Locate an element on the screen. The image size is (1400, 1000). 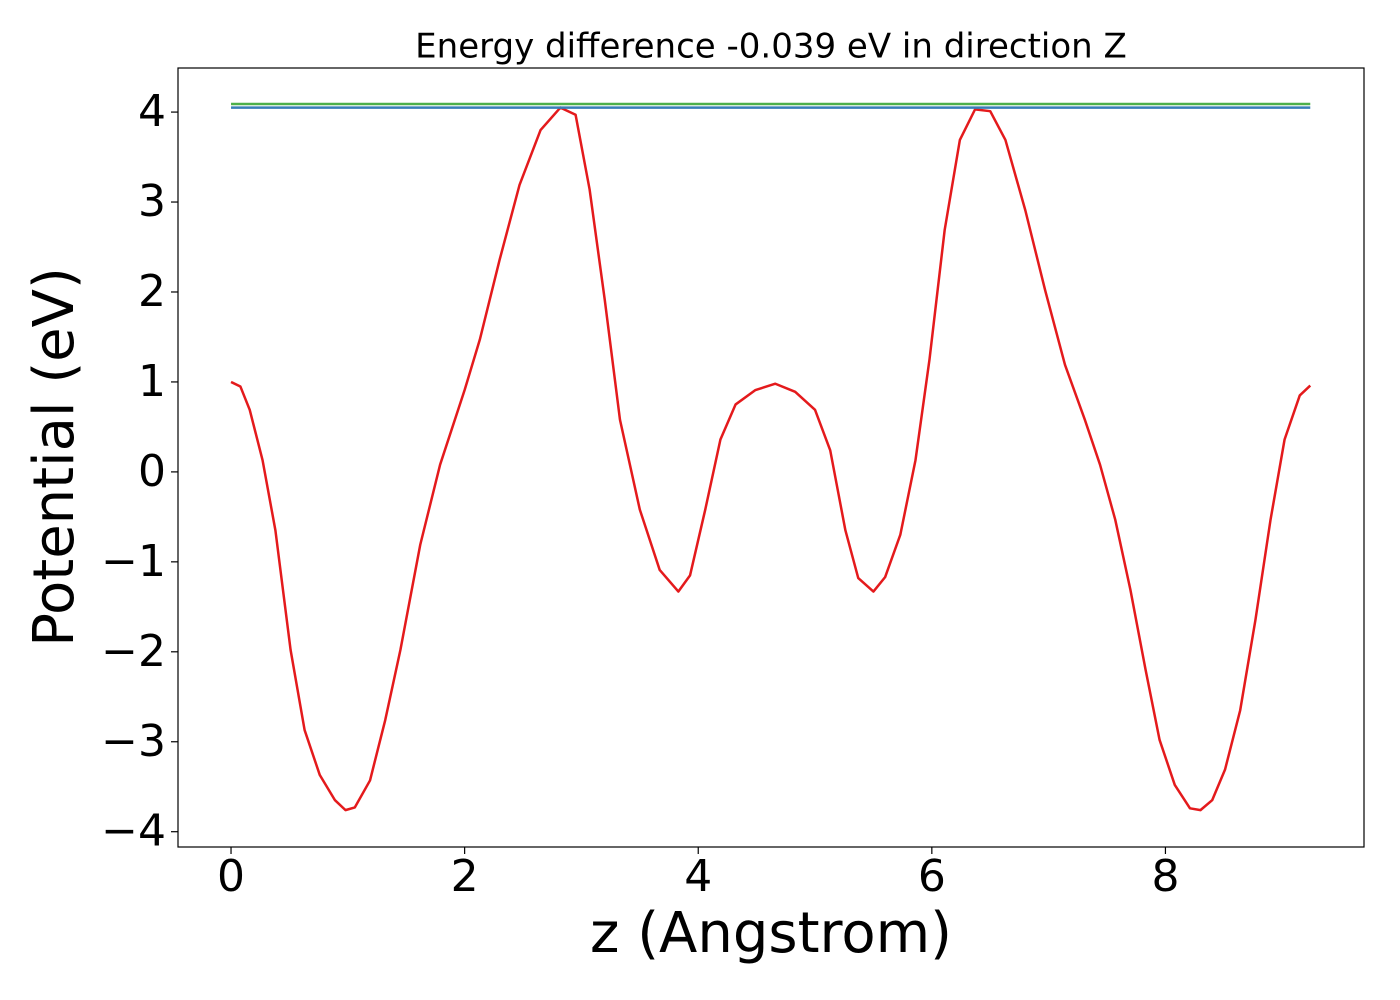
x-tick-label: 0 is located at coordinates (231, 876).